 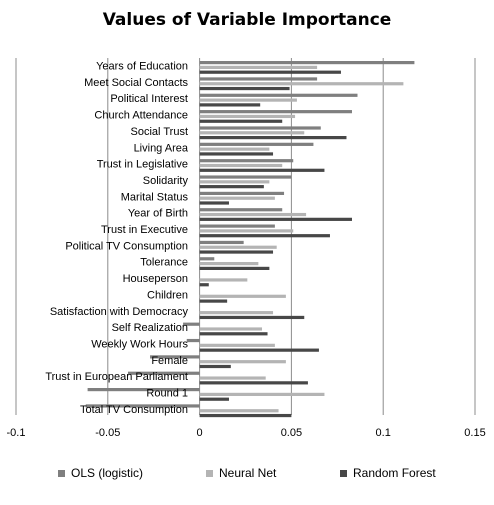 What do you see at coordinates (141, 116) in the screenshot?
I see `category-label: Church Attendance` at bounding box center [141, 116].